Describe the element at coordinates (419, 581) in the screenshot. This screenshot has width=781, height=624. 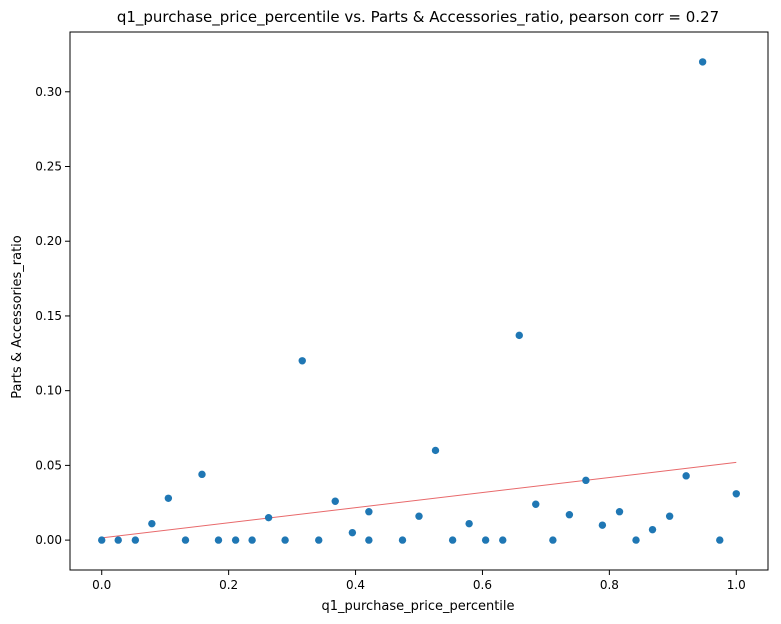
I see `x-axis-ticks: 0.0 0.2 0.4 0.6 0.8 1.0` at that location.